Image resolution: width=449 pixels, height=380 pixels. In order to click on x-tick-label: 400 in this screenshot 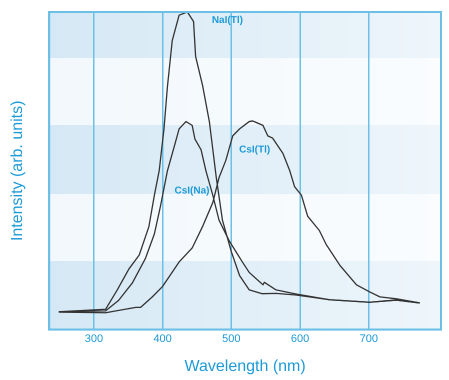, I will do `click(162, 339)`.